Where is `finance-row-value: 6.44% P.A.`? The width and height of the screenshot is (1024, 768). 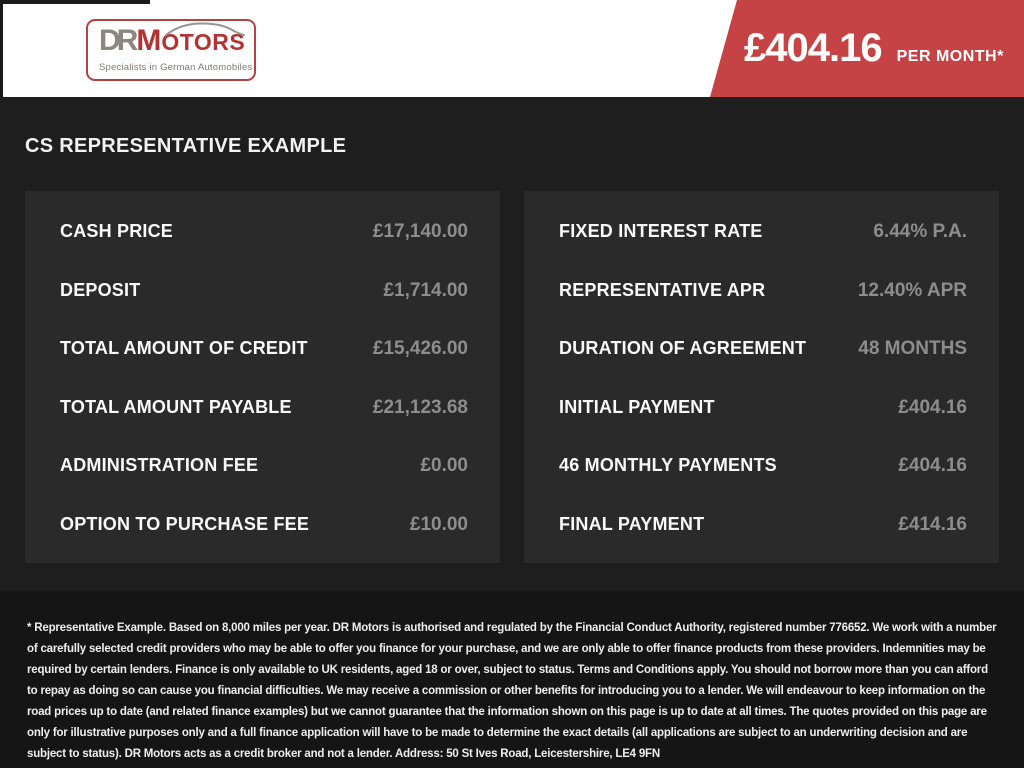
finance-row-value: 6.44% P.A. is located at coordinates (920, 231).